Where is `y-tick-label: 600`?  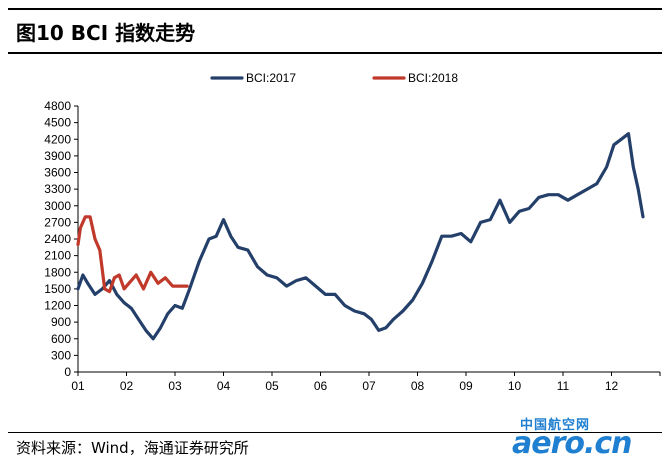
y-tick-label: 600 is located at coordinates (61, 339).